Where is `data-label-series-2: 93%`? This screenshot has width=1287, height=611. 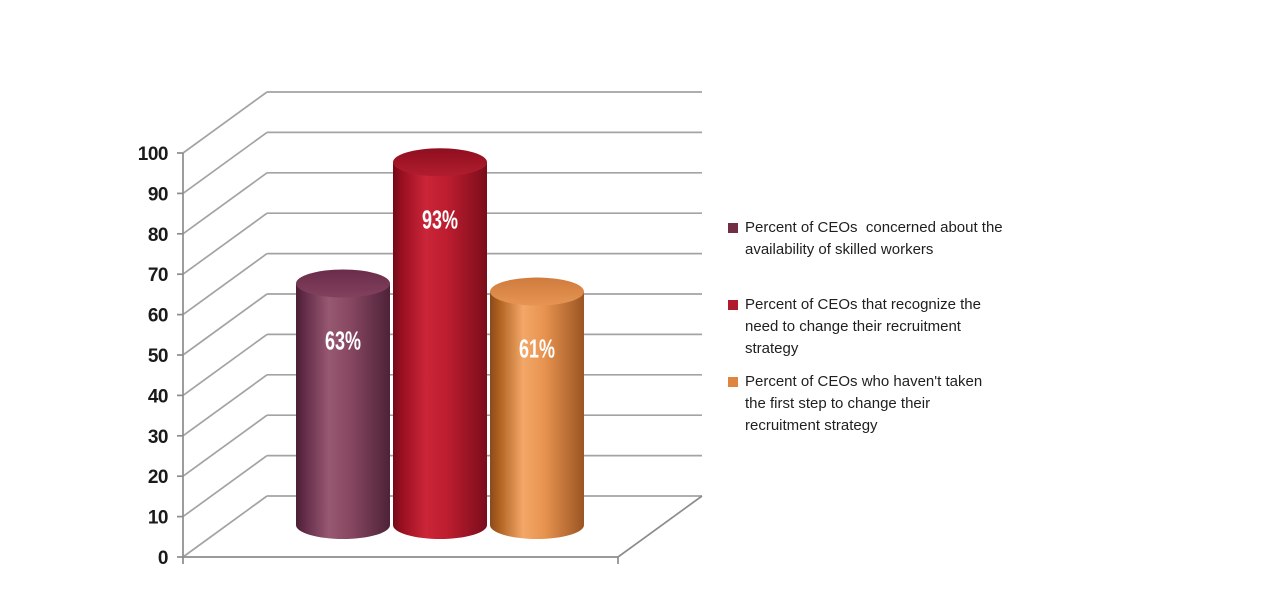
data-label-series-2: 93% is located at coordinates (440, 219).